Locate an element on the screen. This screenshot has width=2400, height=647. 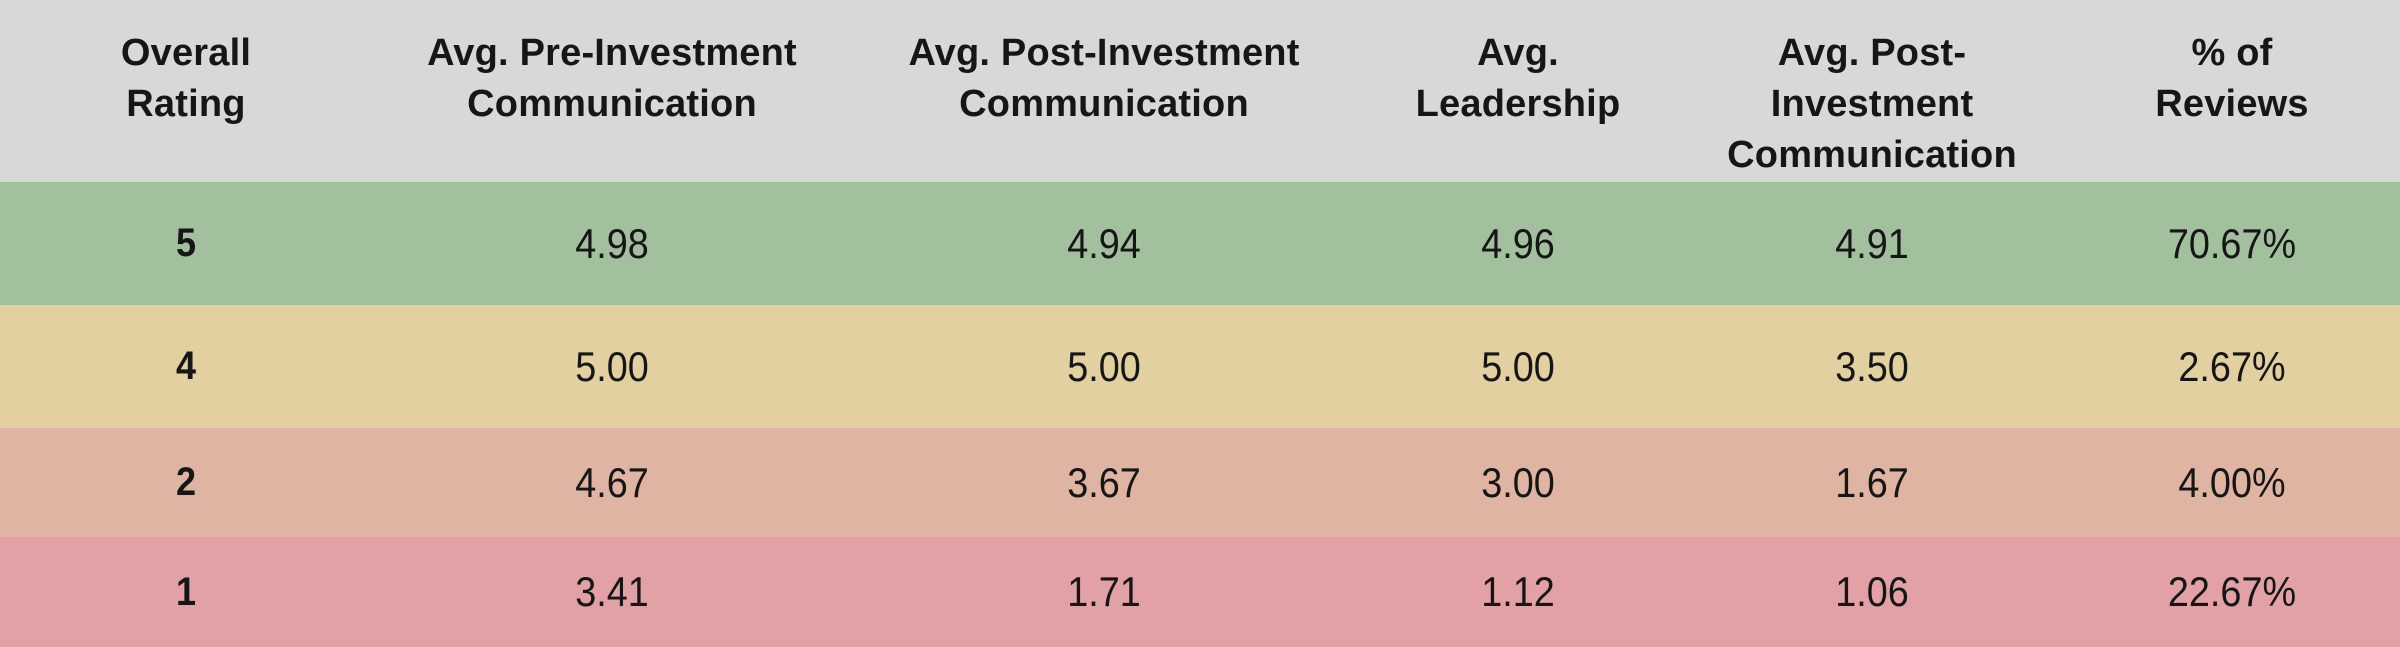
cell-avg-post-investment-communication-2: 1.67 is located at coordinates (1872, 482).